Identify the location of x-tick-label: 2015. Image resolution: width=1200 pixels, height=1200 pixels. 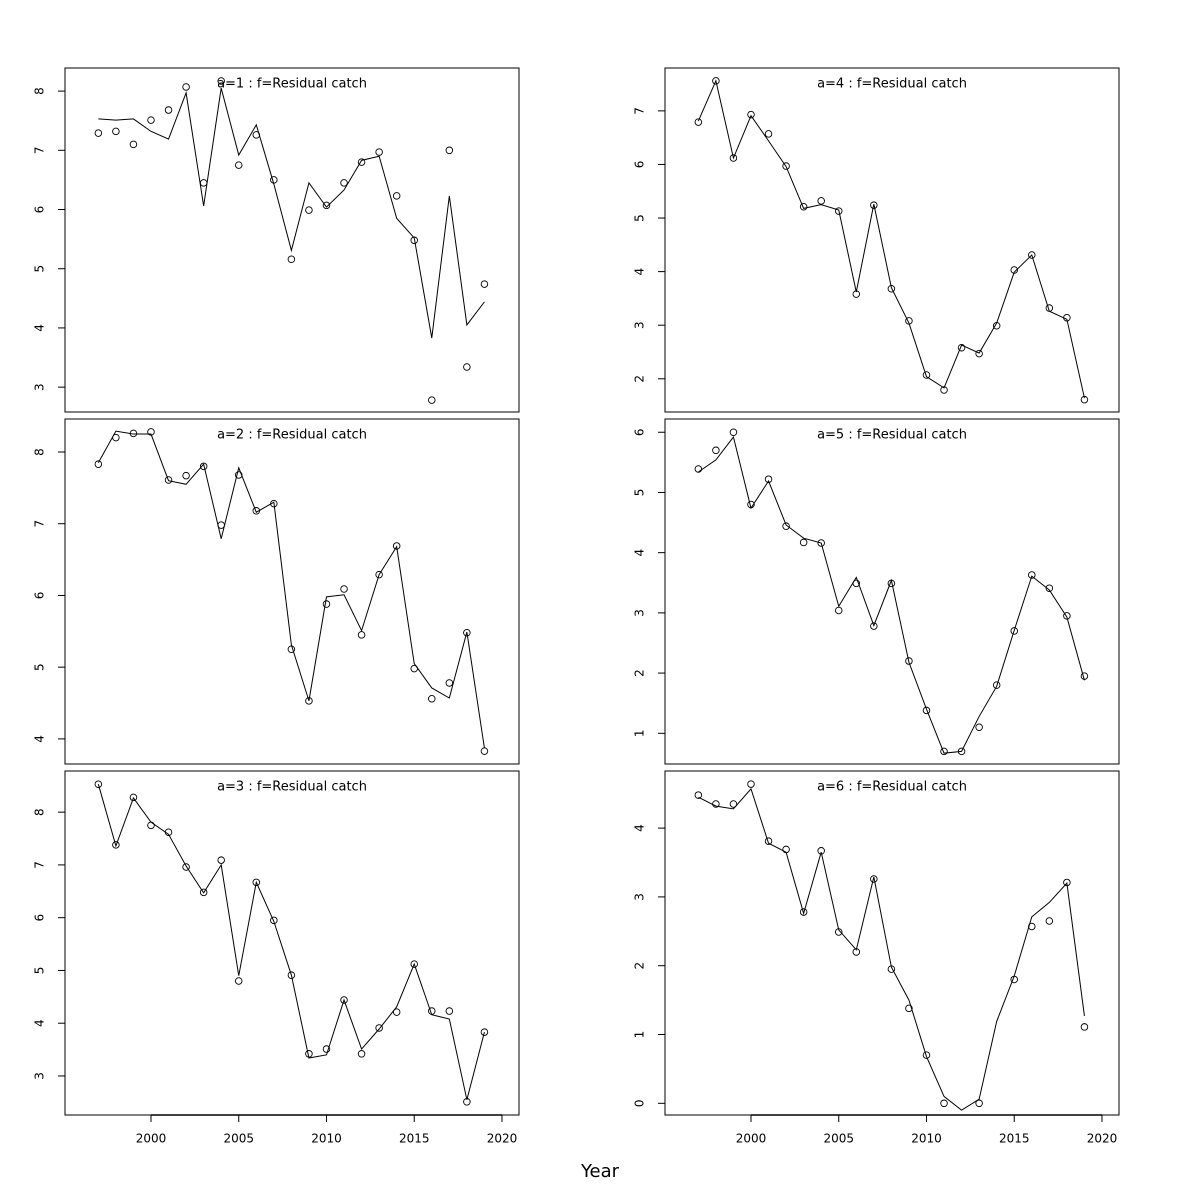
(1014, 1139).